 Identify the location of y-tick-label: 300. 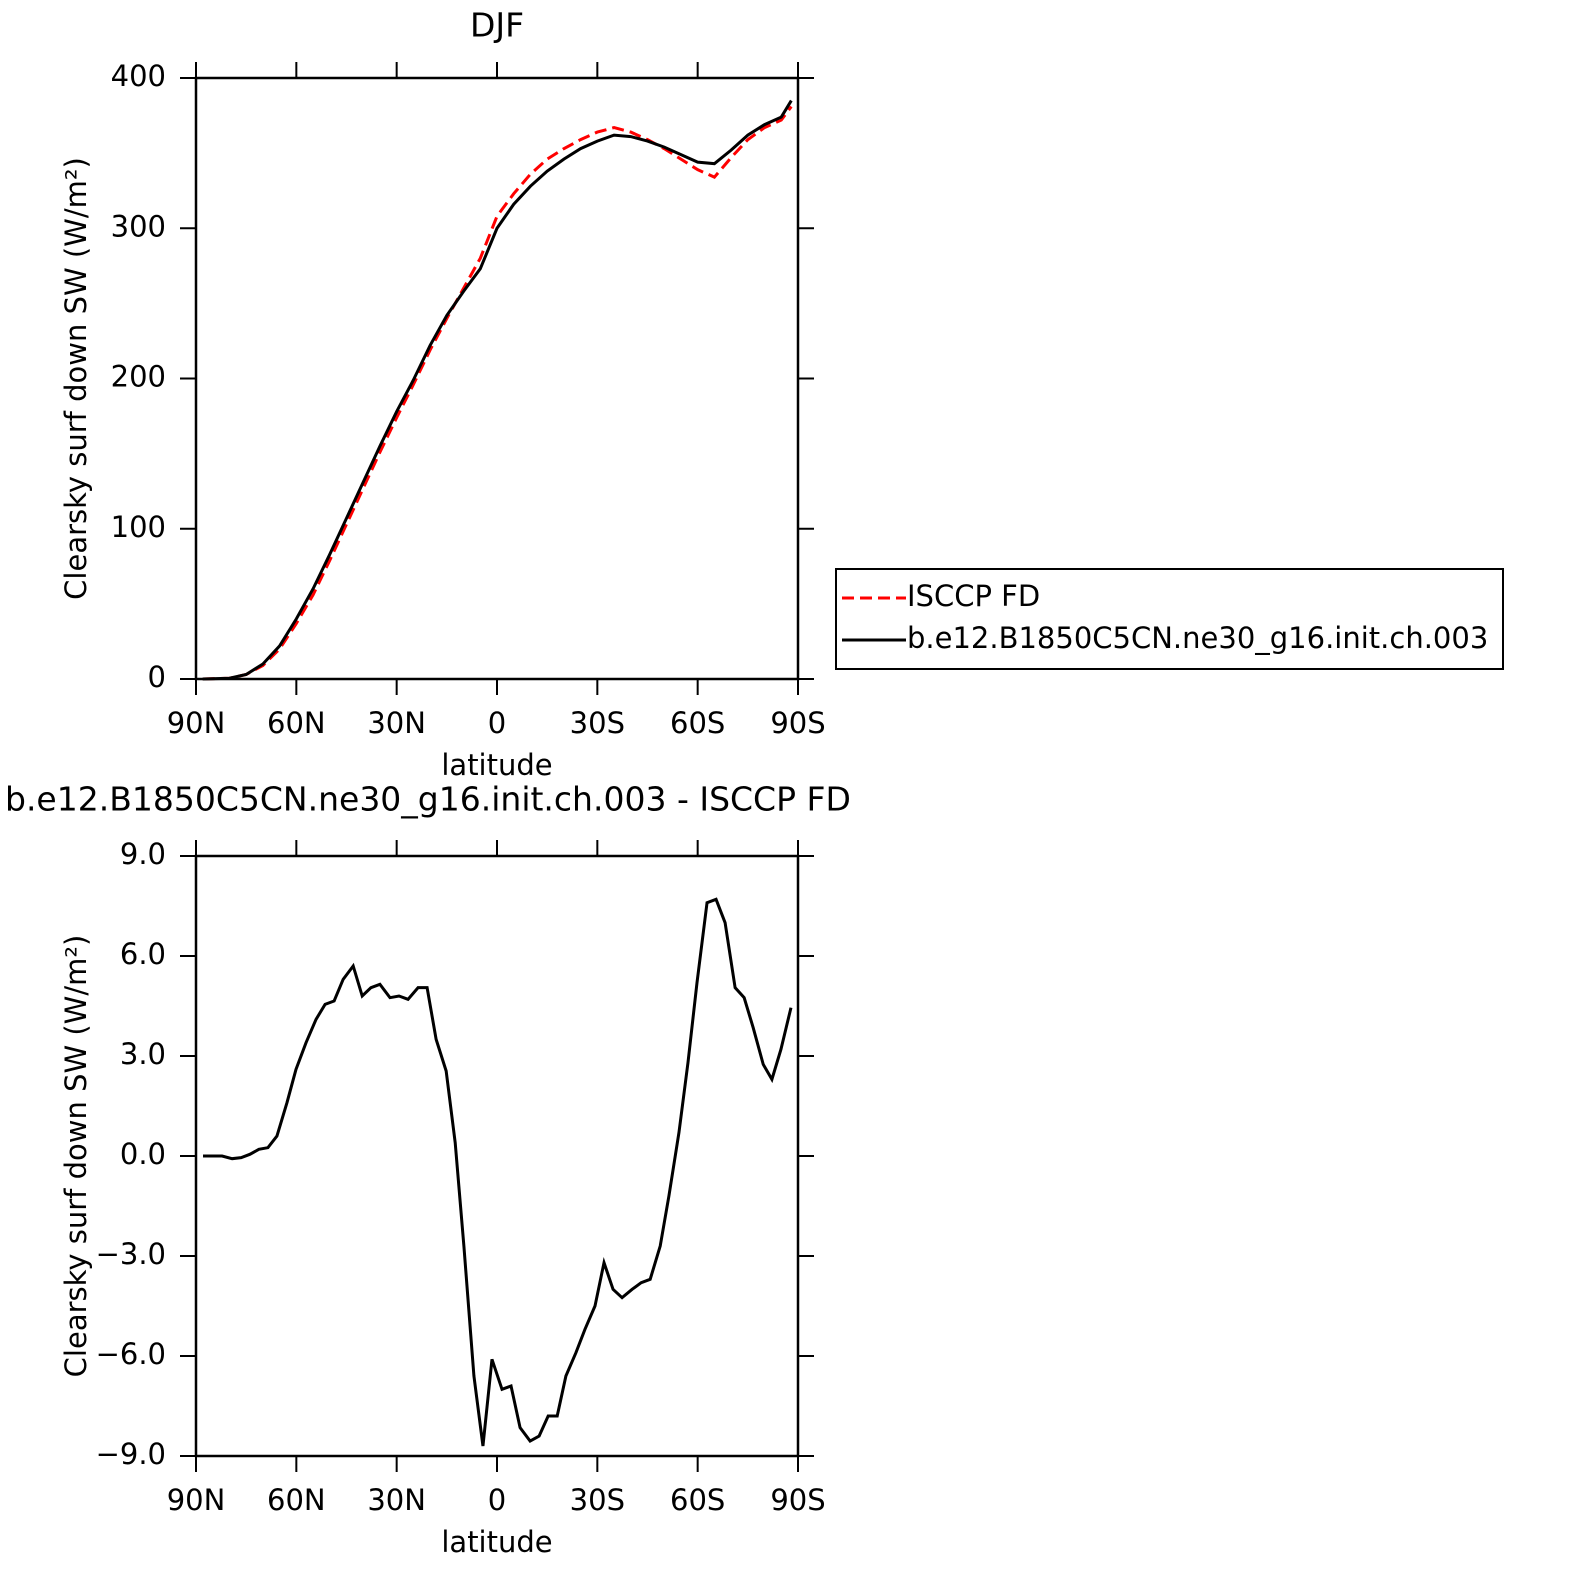
(138, 226).